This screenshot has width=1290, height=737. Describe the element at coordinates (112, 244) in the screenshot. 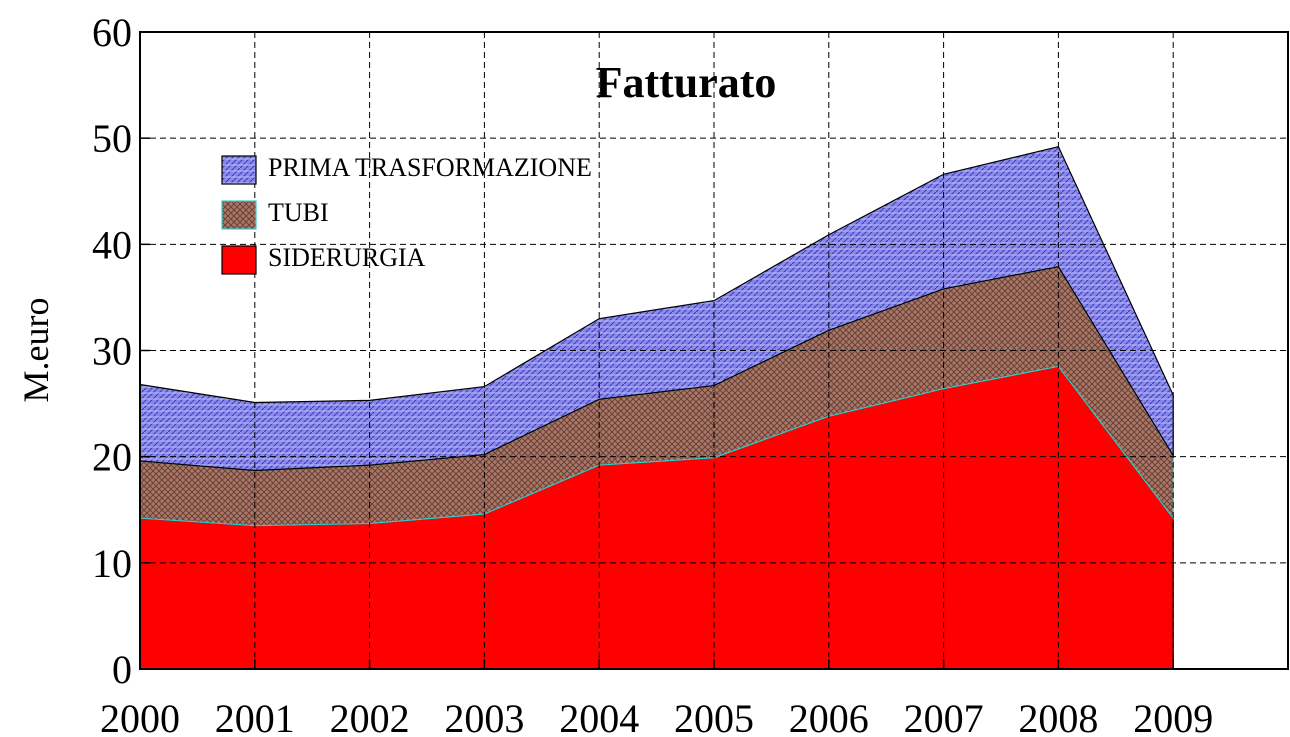

I see `y-tick-label: 40` at that location.